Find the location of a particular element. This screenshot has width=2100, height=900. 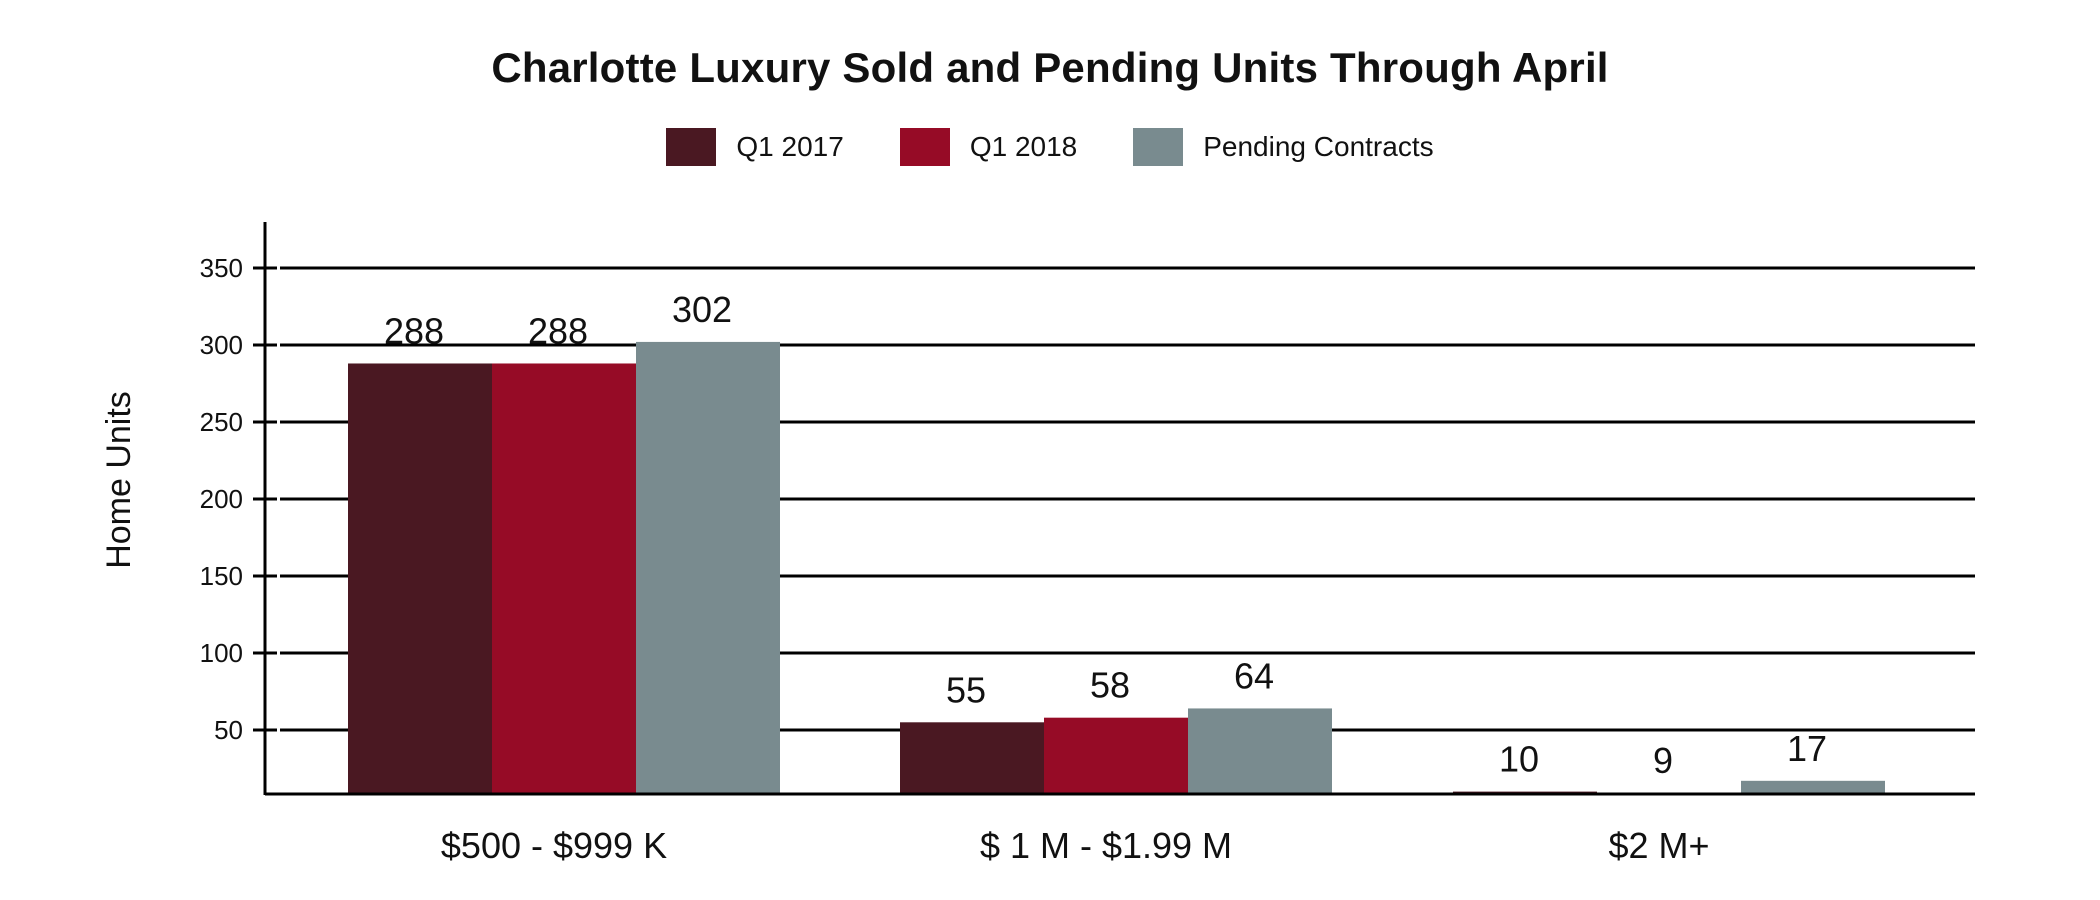

data-label-500-999-k-q1-2018: 288 is located at coordinates (558, 330).